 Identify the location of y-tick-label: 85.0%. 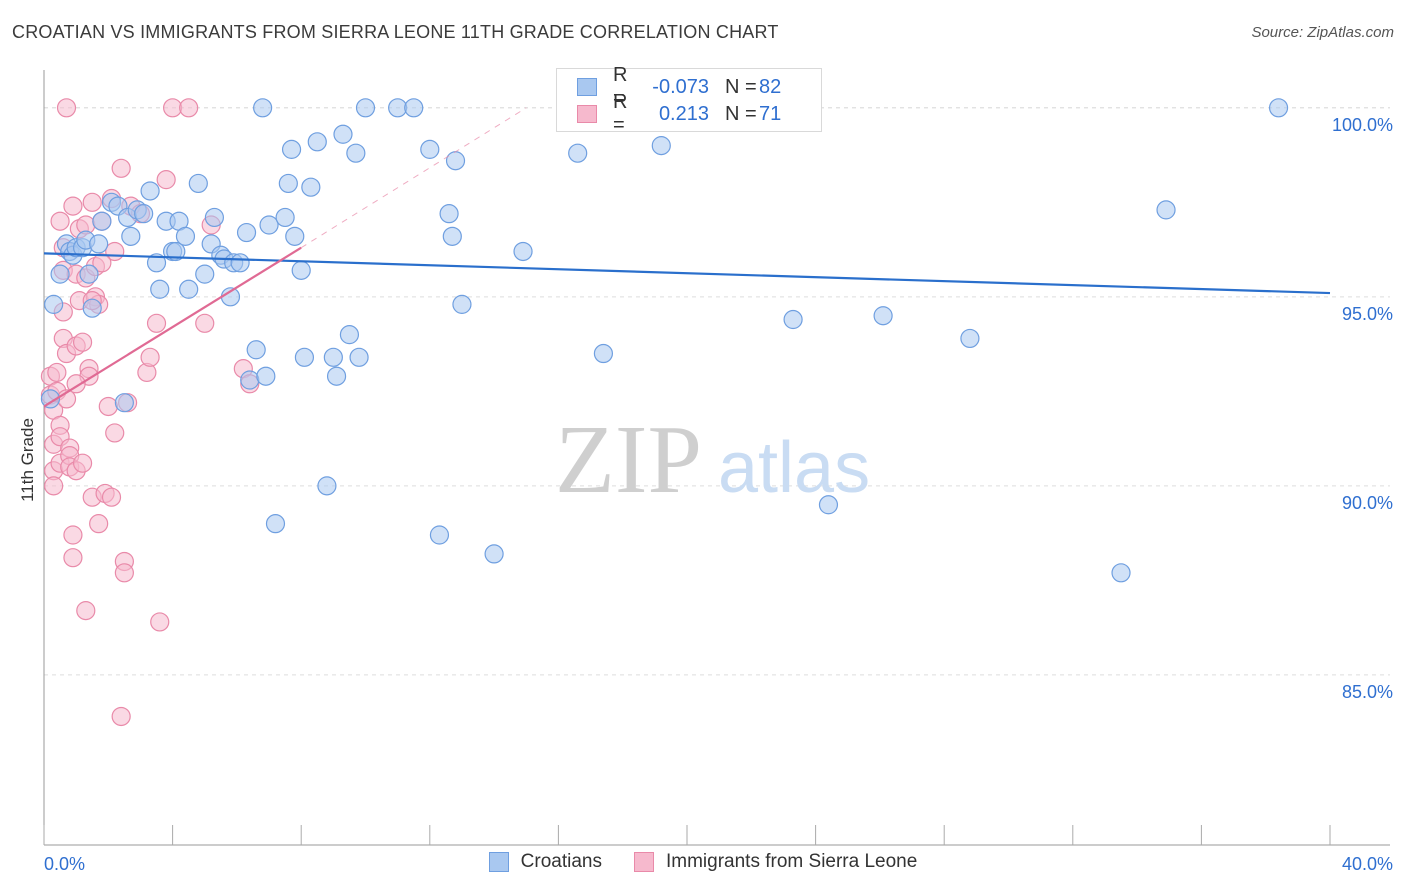
(1367, 692).